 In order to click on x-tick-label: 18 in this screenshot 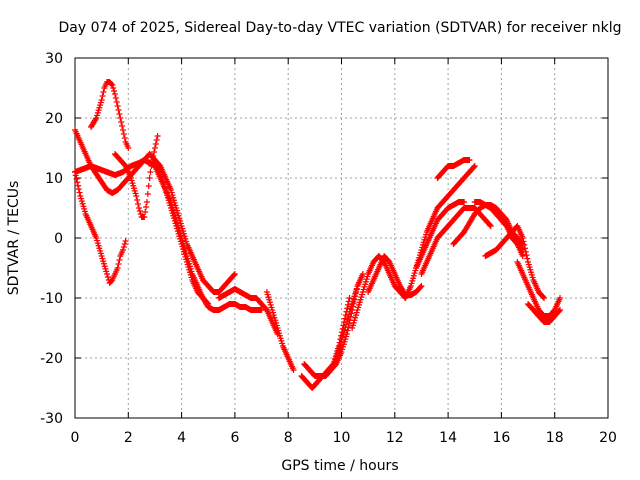, I will do `click(555, 438)`.